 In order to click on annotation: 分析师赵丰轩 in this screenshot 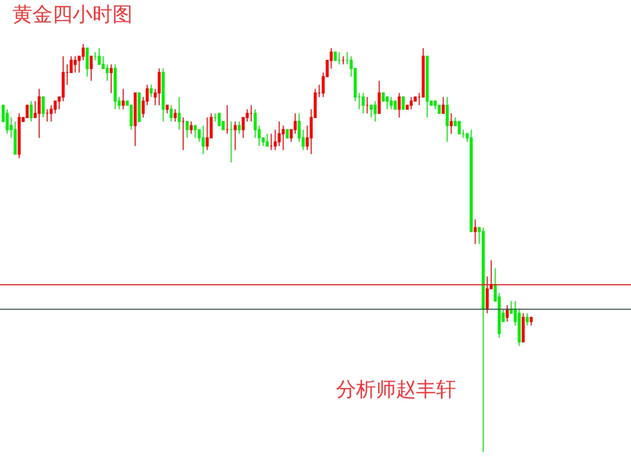, I will do `click(396, 389)`.